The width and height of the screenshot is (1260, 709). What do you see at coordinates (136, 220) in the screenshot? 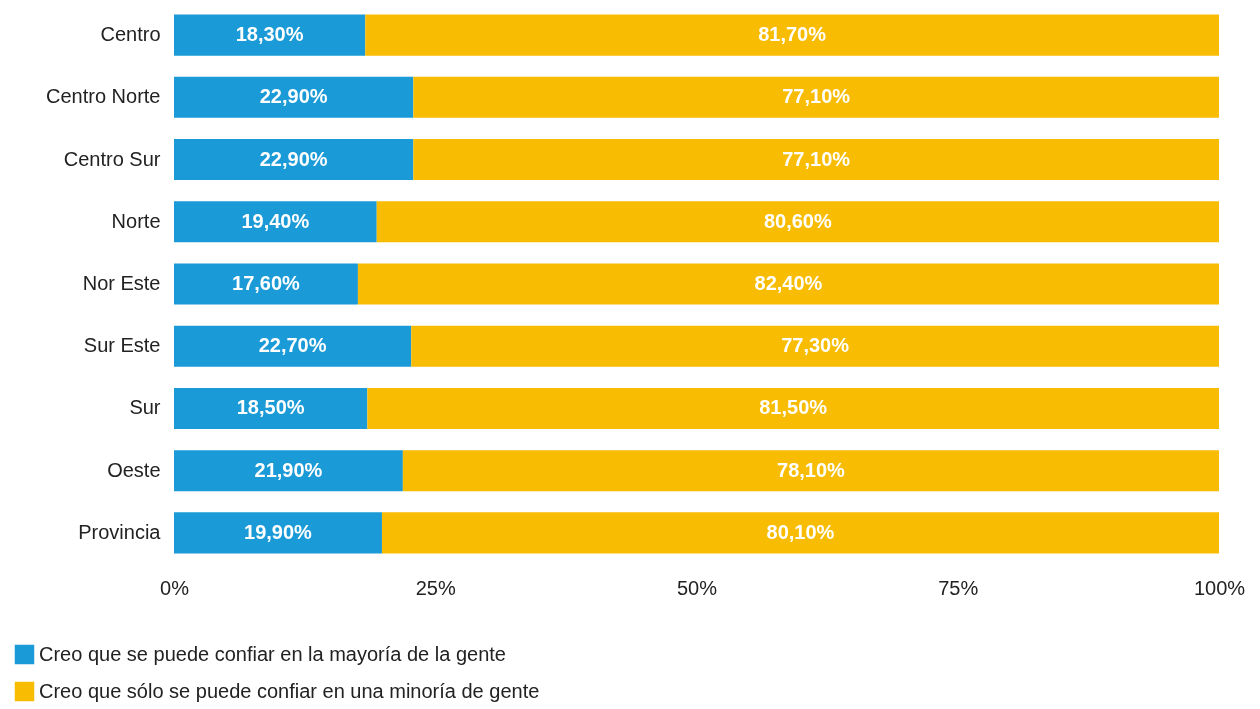
I see `y-tick-label: Norte` at bounding box center [136, 220].